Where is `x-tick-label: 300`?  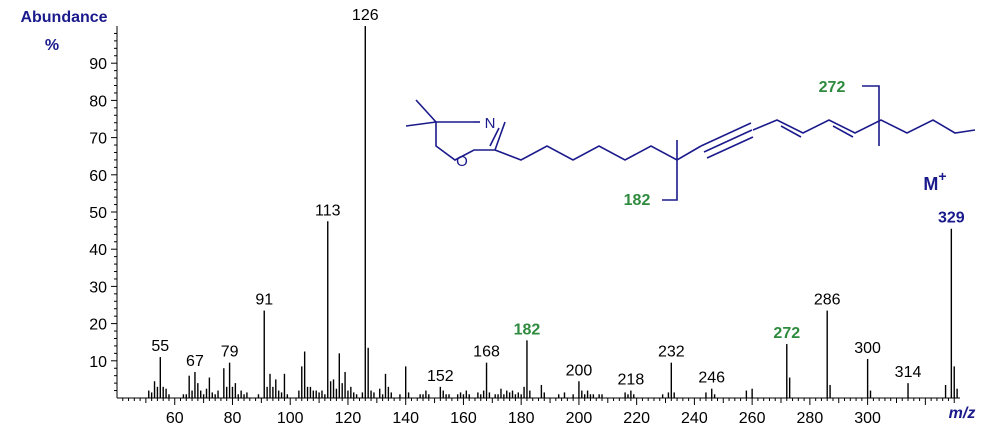
x-tick-label: 300 is located at coordinates (867, 418).